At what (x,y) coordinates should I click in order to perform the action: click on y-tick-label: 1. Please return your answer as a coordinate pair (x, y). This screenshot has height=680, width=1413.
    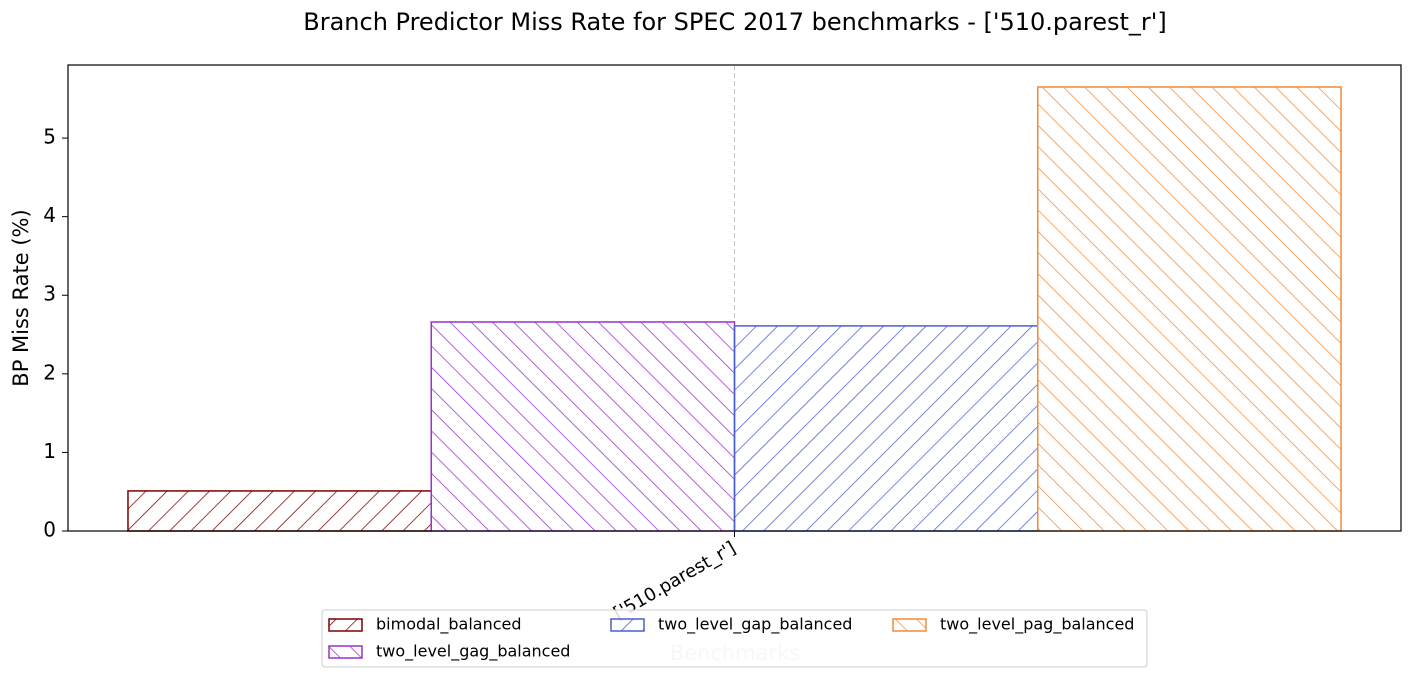
    Looking at the image, I should click on (49, 451).